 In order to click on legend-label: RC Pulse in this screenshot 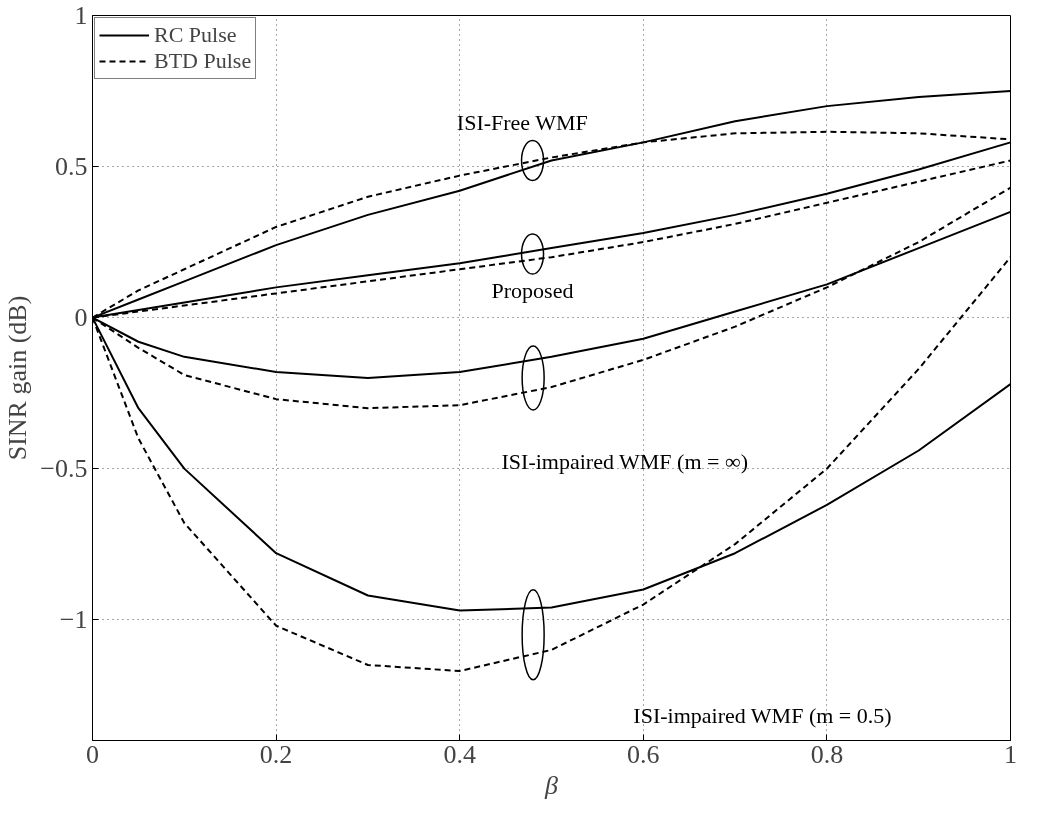, I will do `click(195, 35)`.